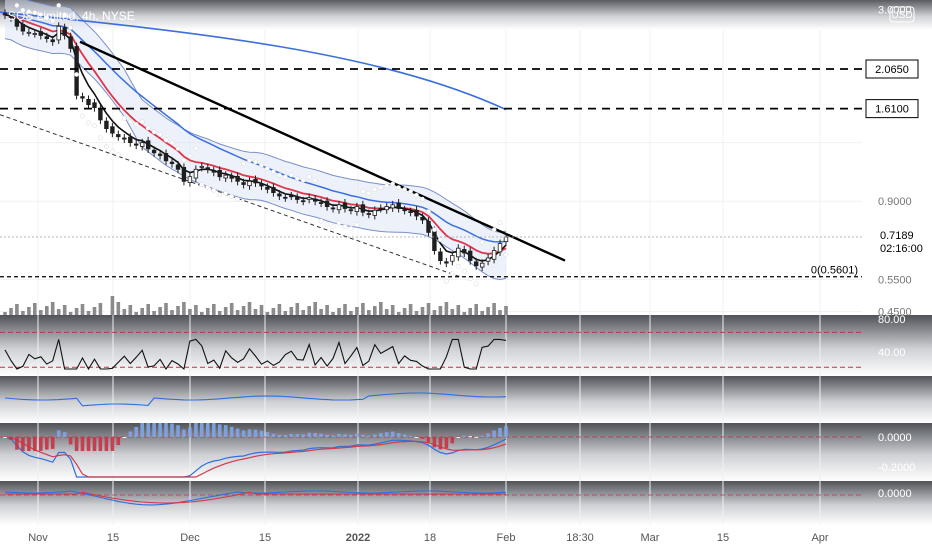  I want to click on long-moving-average, so click(253, 61).